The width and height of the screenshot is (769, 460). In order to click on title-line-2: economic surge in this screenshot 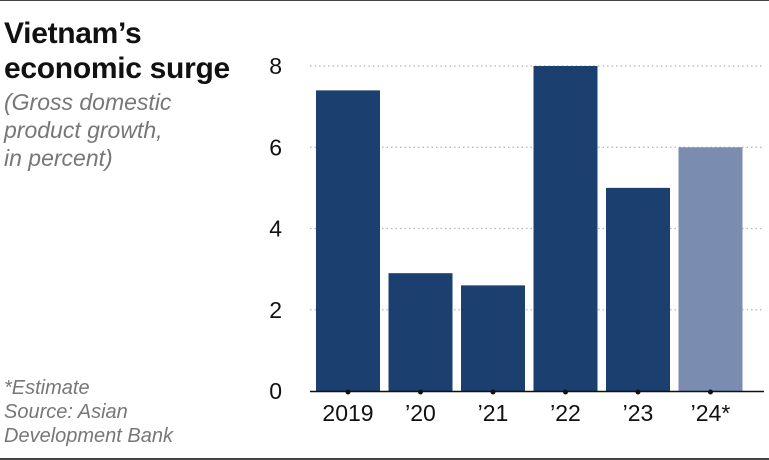, I will do `click(117, 68)`.